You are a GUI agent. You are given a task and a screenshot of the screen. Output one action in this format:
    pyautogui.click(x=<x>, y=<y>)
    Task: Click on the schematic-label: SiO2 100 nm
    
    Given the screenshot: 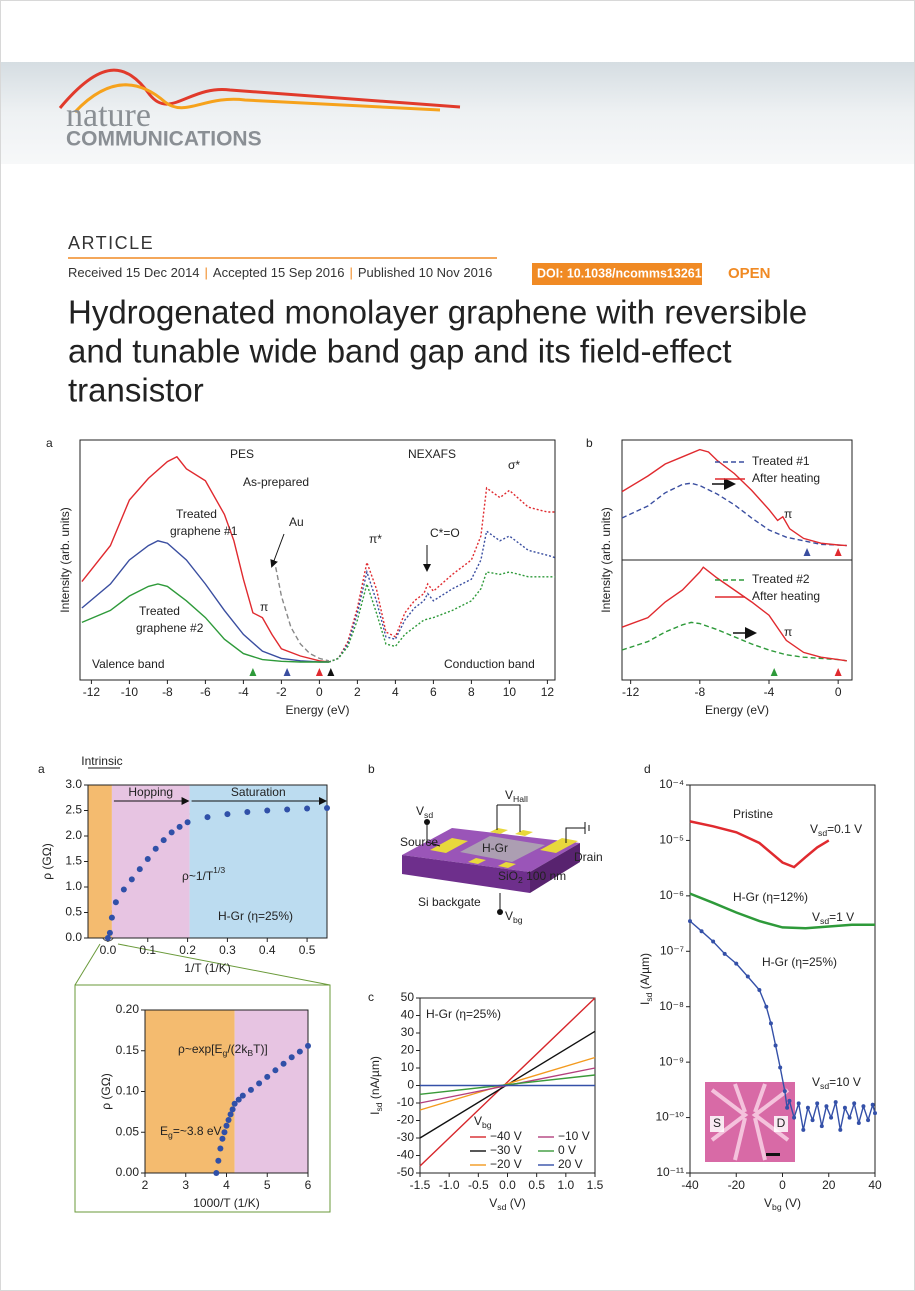 What is the action you would take?
    pyautogui.click(x=532, y=877)
    